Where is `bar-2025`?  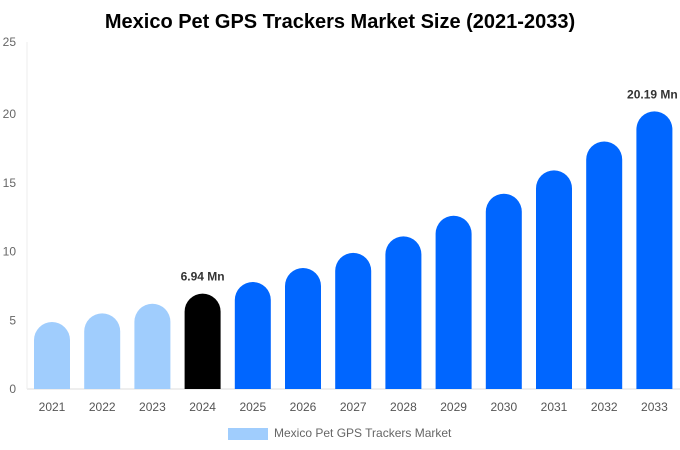
bar-2025 is located at coordinates (252, 335).